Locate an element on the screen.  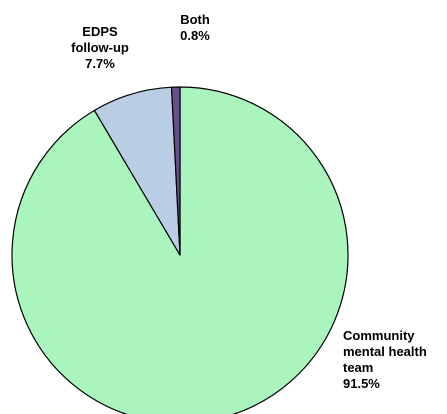
pie-slice is located at coordinates (175, 171).